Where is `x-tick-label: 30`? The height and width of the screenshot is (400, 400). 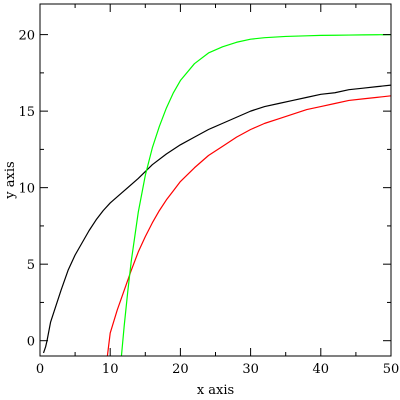
x-tick-label: 30 is located at coordinates (250, 369).